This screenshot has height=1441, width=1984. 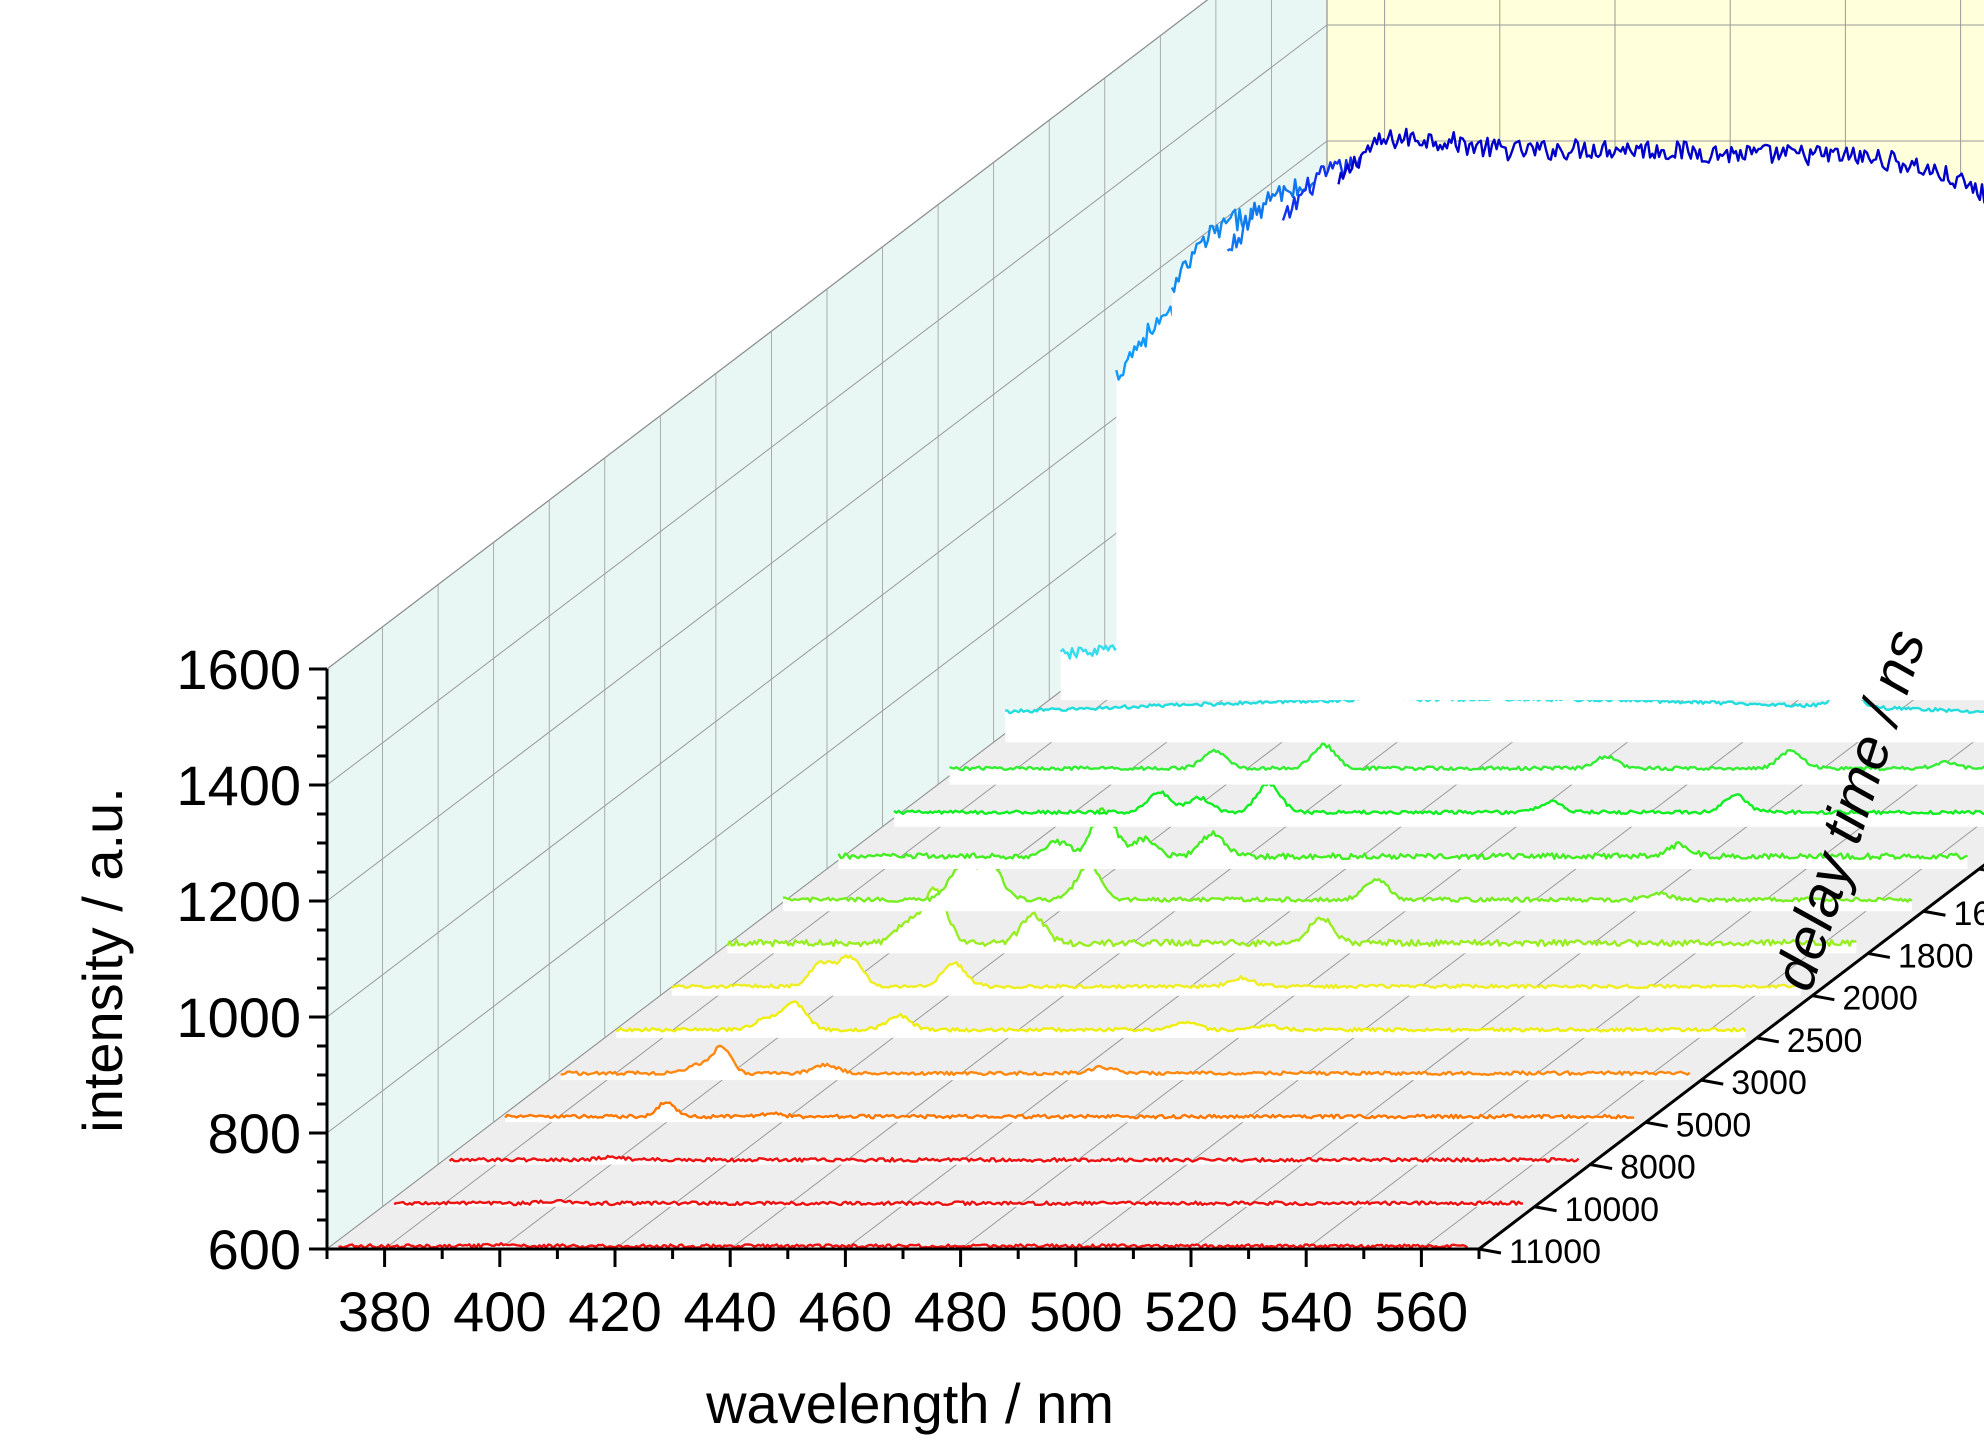 What do you see at coordinates (238, 1017) in the screenshot?
I see `y-tick-label: 1000` at bounding box center [238, 1017].